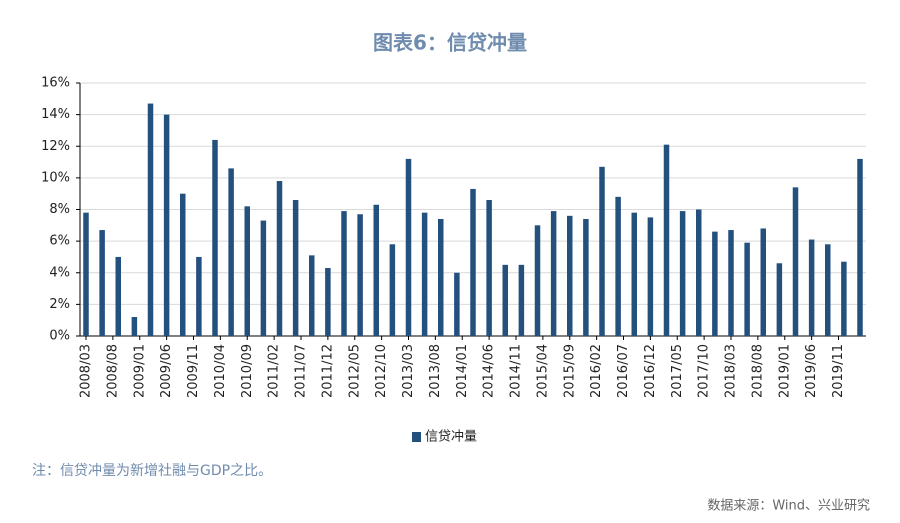 This screenshot has height=523, width=900. I want to click on x-tick-label: 2019/11, so click(838, 371).